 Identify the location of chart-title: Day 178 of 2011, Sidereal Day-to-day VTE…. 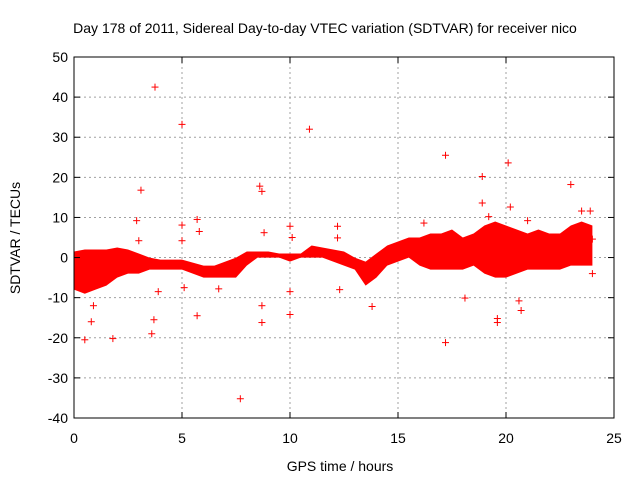
(325, 28).